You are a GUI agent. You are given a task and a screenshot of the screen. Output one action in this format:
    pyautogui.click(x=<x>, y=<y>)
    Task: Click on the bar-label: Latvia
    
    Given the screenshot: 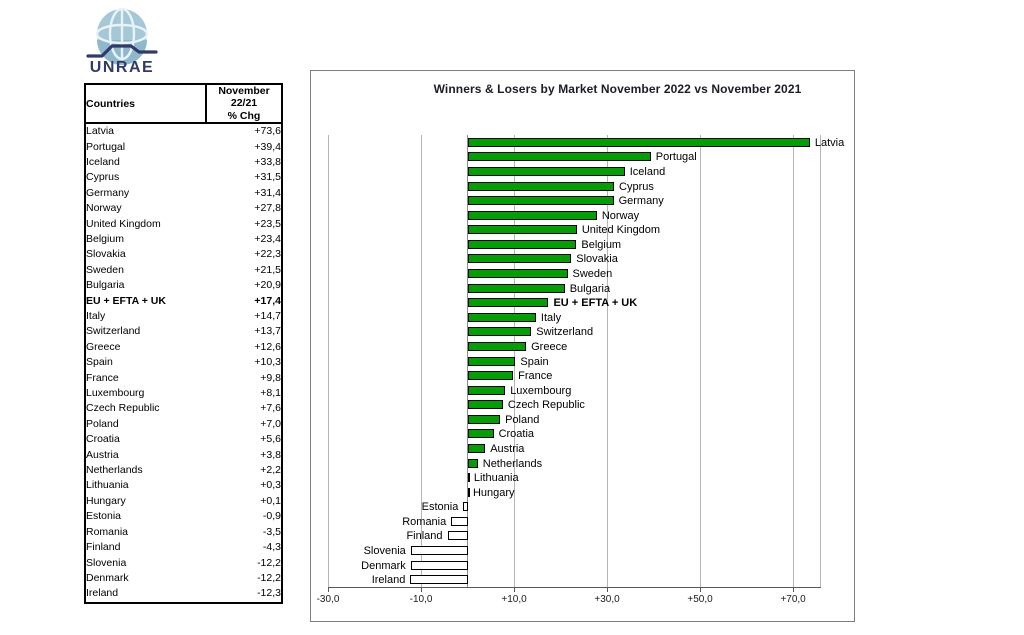 What is the action you would take?
    pyautogui.click(x=829, y=142)
    